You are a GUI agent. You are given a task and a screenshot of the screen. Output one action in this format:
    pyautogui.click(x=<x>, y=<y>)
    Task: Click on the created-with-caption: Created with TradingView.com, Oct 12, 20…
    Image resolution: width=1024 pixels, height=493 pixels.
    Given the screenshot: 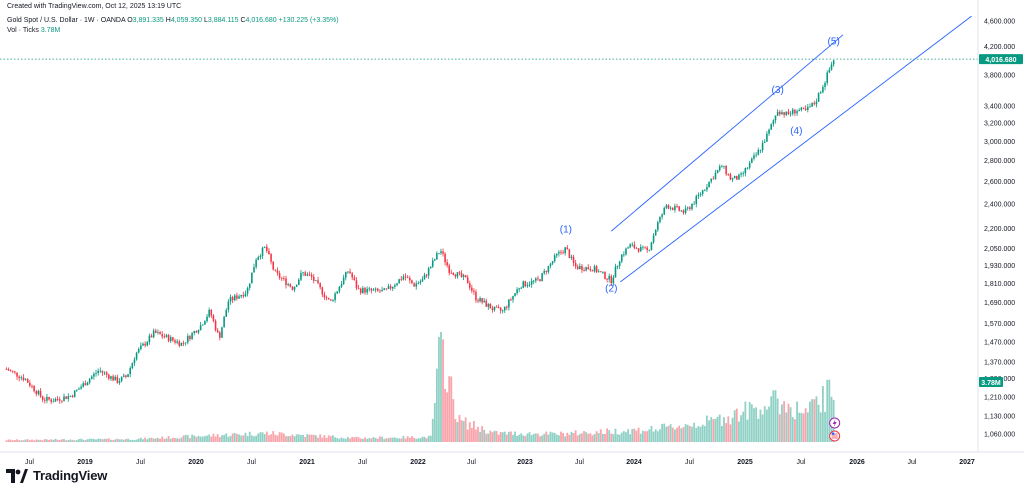 What is the action you would take?
    pyautogui.click(x=94, y=6)
    